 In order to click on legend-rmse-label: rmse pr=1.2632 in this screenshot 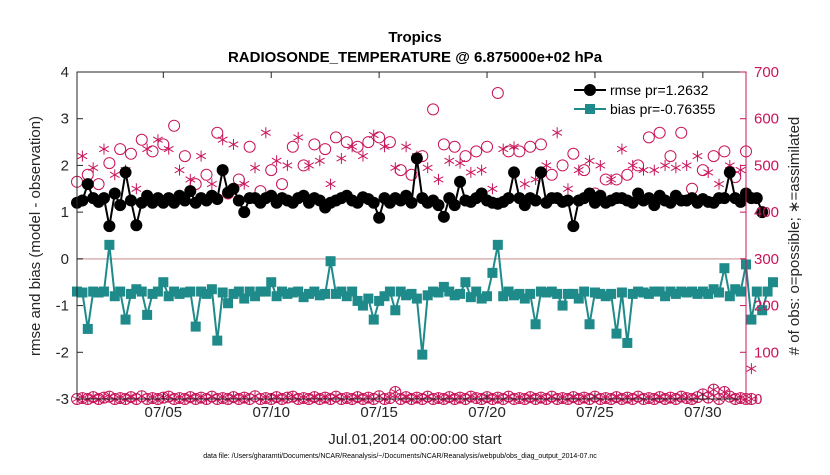, I will do `click(659, 90)`.